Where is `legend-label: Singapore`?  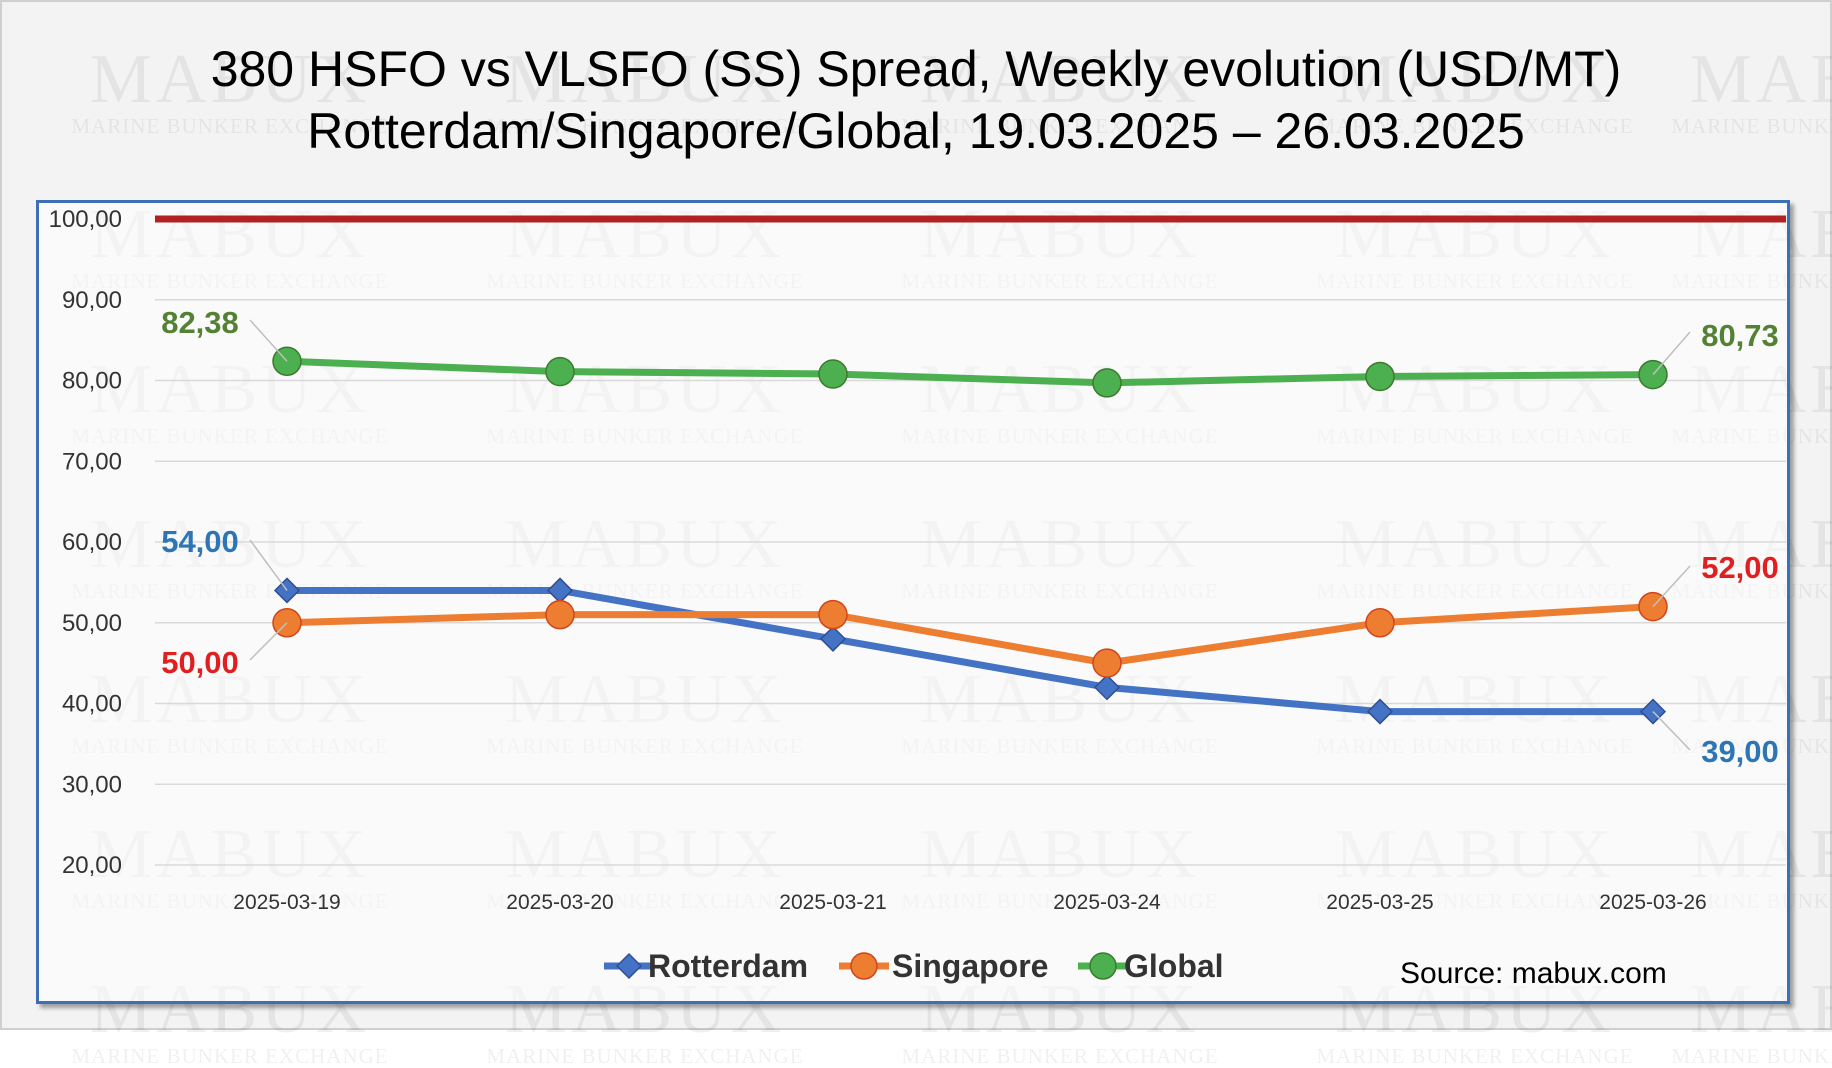
legend-label: Singapore is located at coordinates (970, 966).